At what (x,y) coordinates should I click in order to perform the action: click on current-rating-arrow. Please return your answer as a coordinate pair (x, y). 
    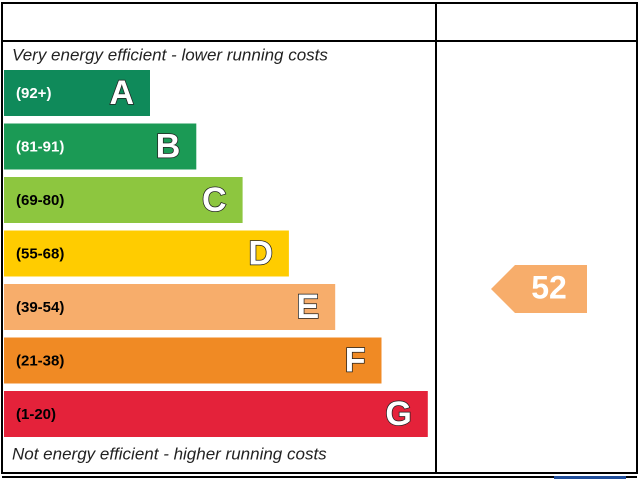
    Looking at the image, I should click on (539, 289).